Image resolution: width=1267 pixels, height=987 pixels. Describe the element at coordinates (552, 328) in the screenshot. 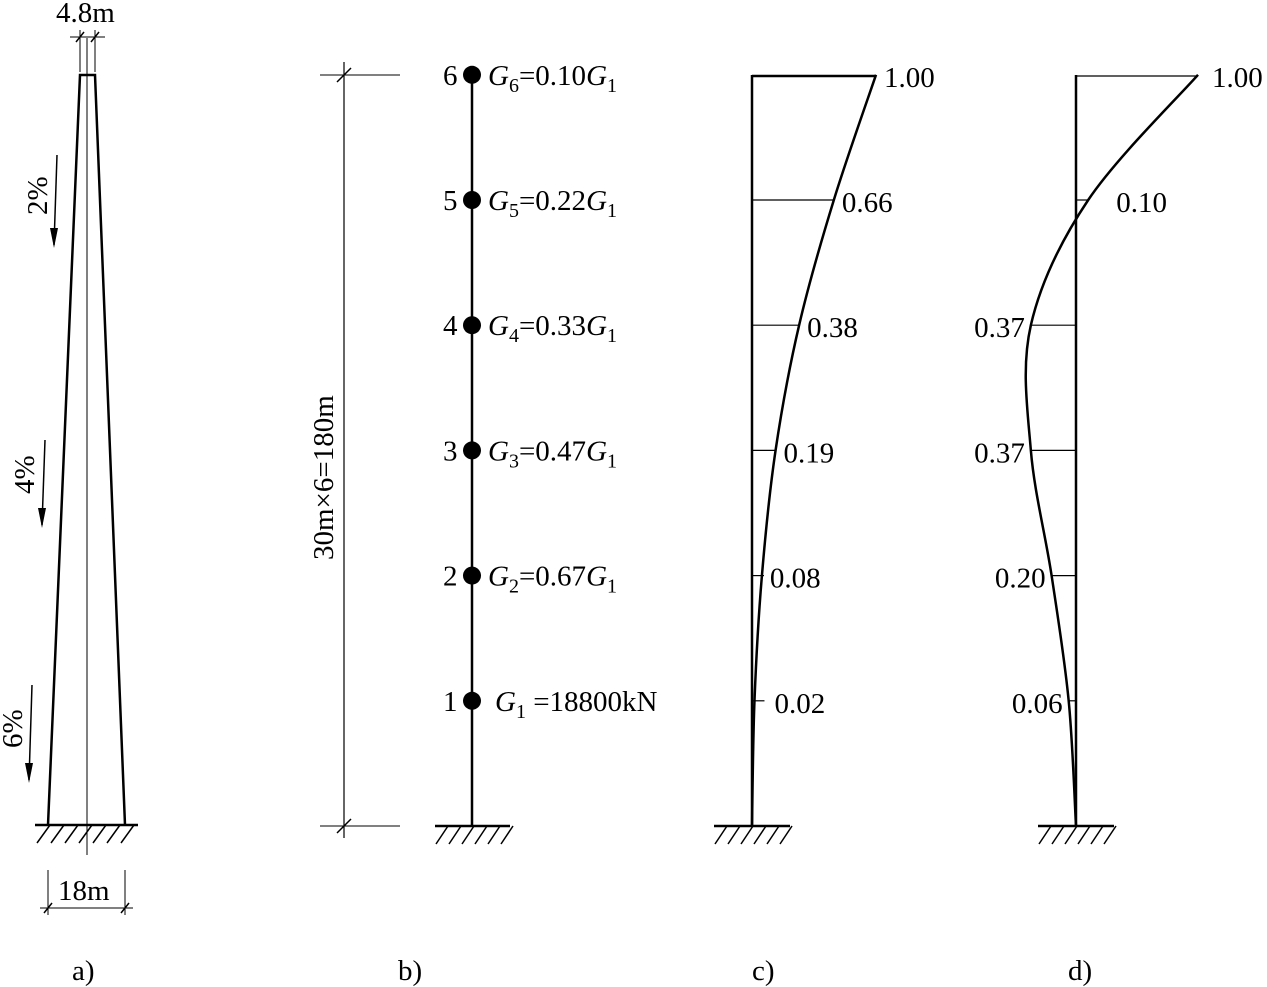

I see `node-weight-label-4: G4=0.33G1` at that location.